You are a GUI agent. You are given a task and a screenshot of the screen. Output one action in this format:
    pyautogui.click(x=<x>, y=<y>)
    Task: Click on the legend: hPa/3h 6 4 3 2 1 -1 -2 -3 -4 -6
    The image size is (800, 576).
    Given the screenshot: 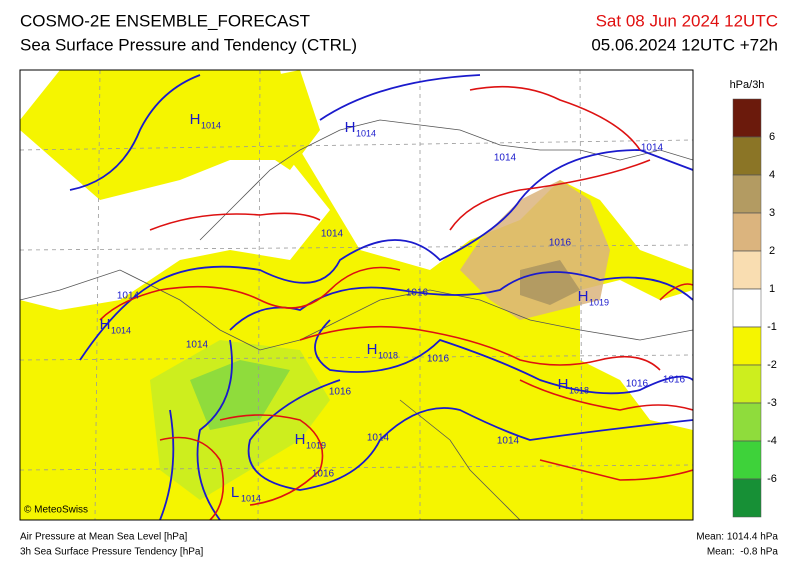 What is the action you would take?
    pyautogui.click(x=753, y=298)
    